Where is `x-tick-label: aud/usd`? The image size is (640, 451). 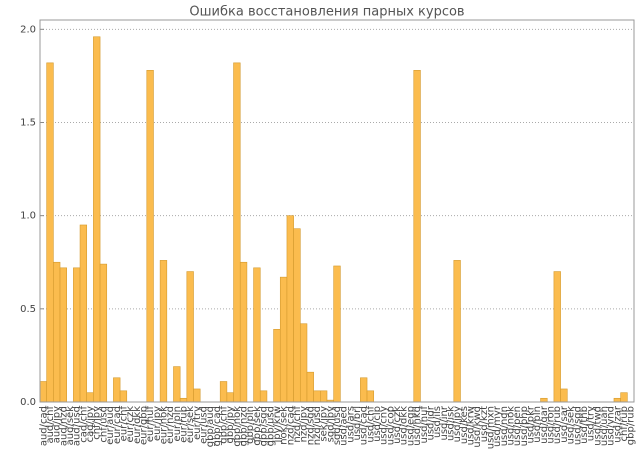
x-tick-label: aud/usd is located at coordinates (77, 426).